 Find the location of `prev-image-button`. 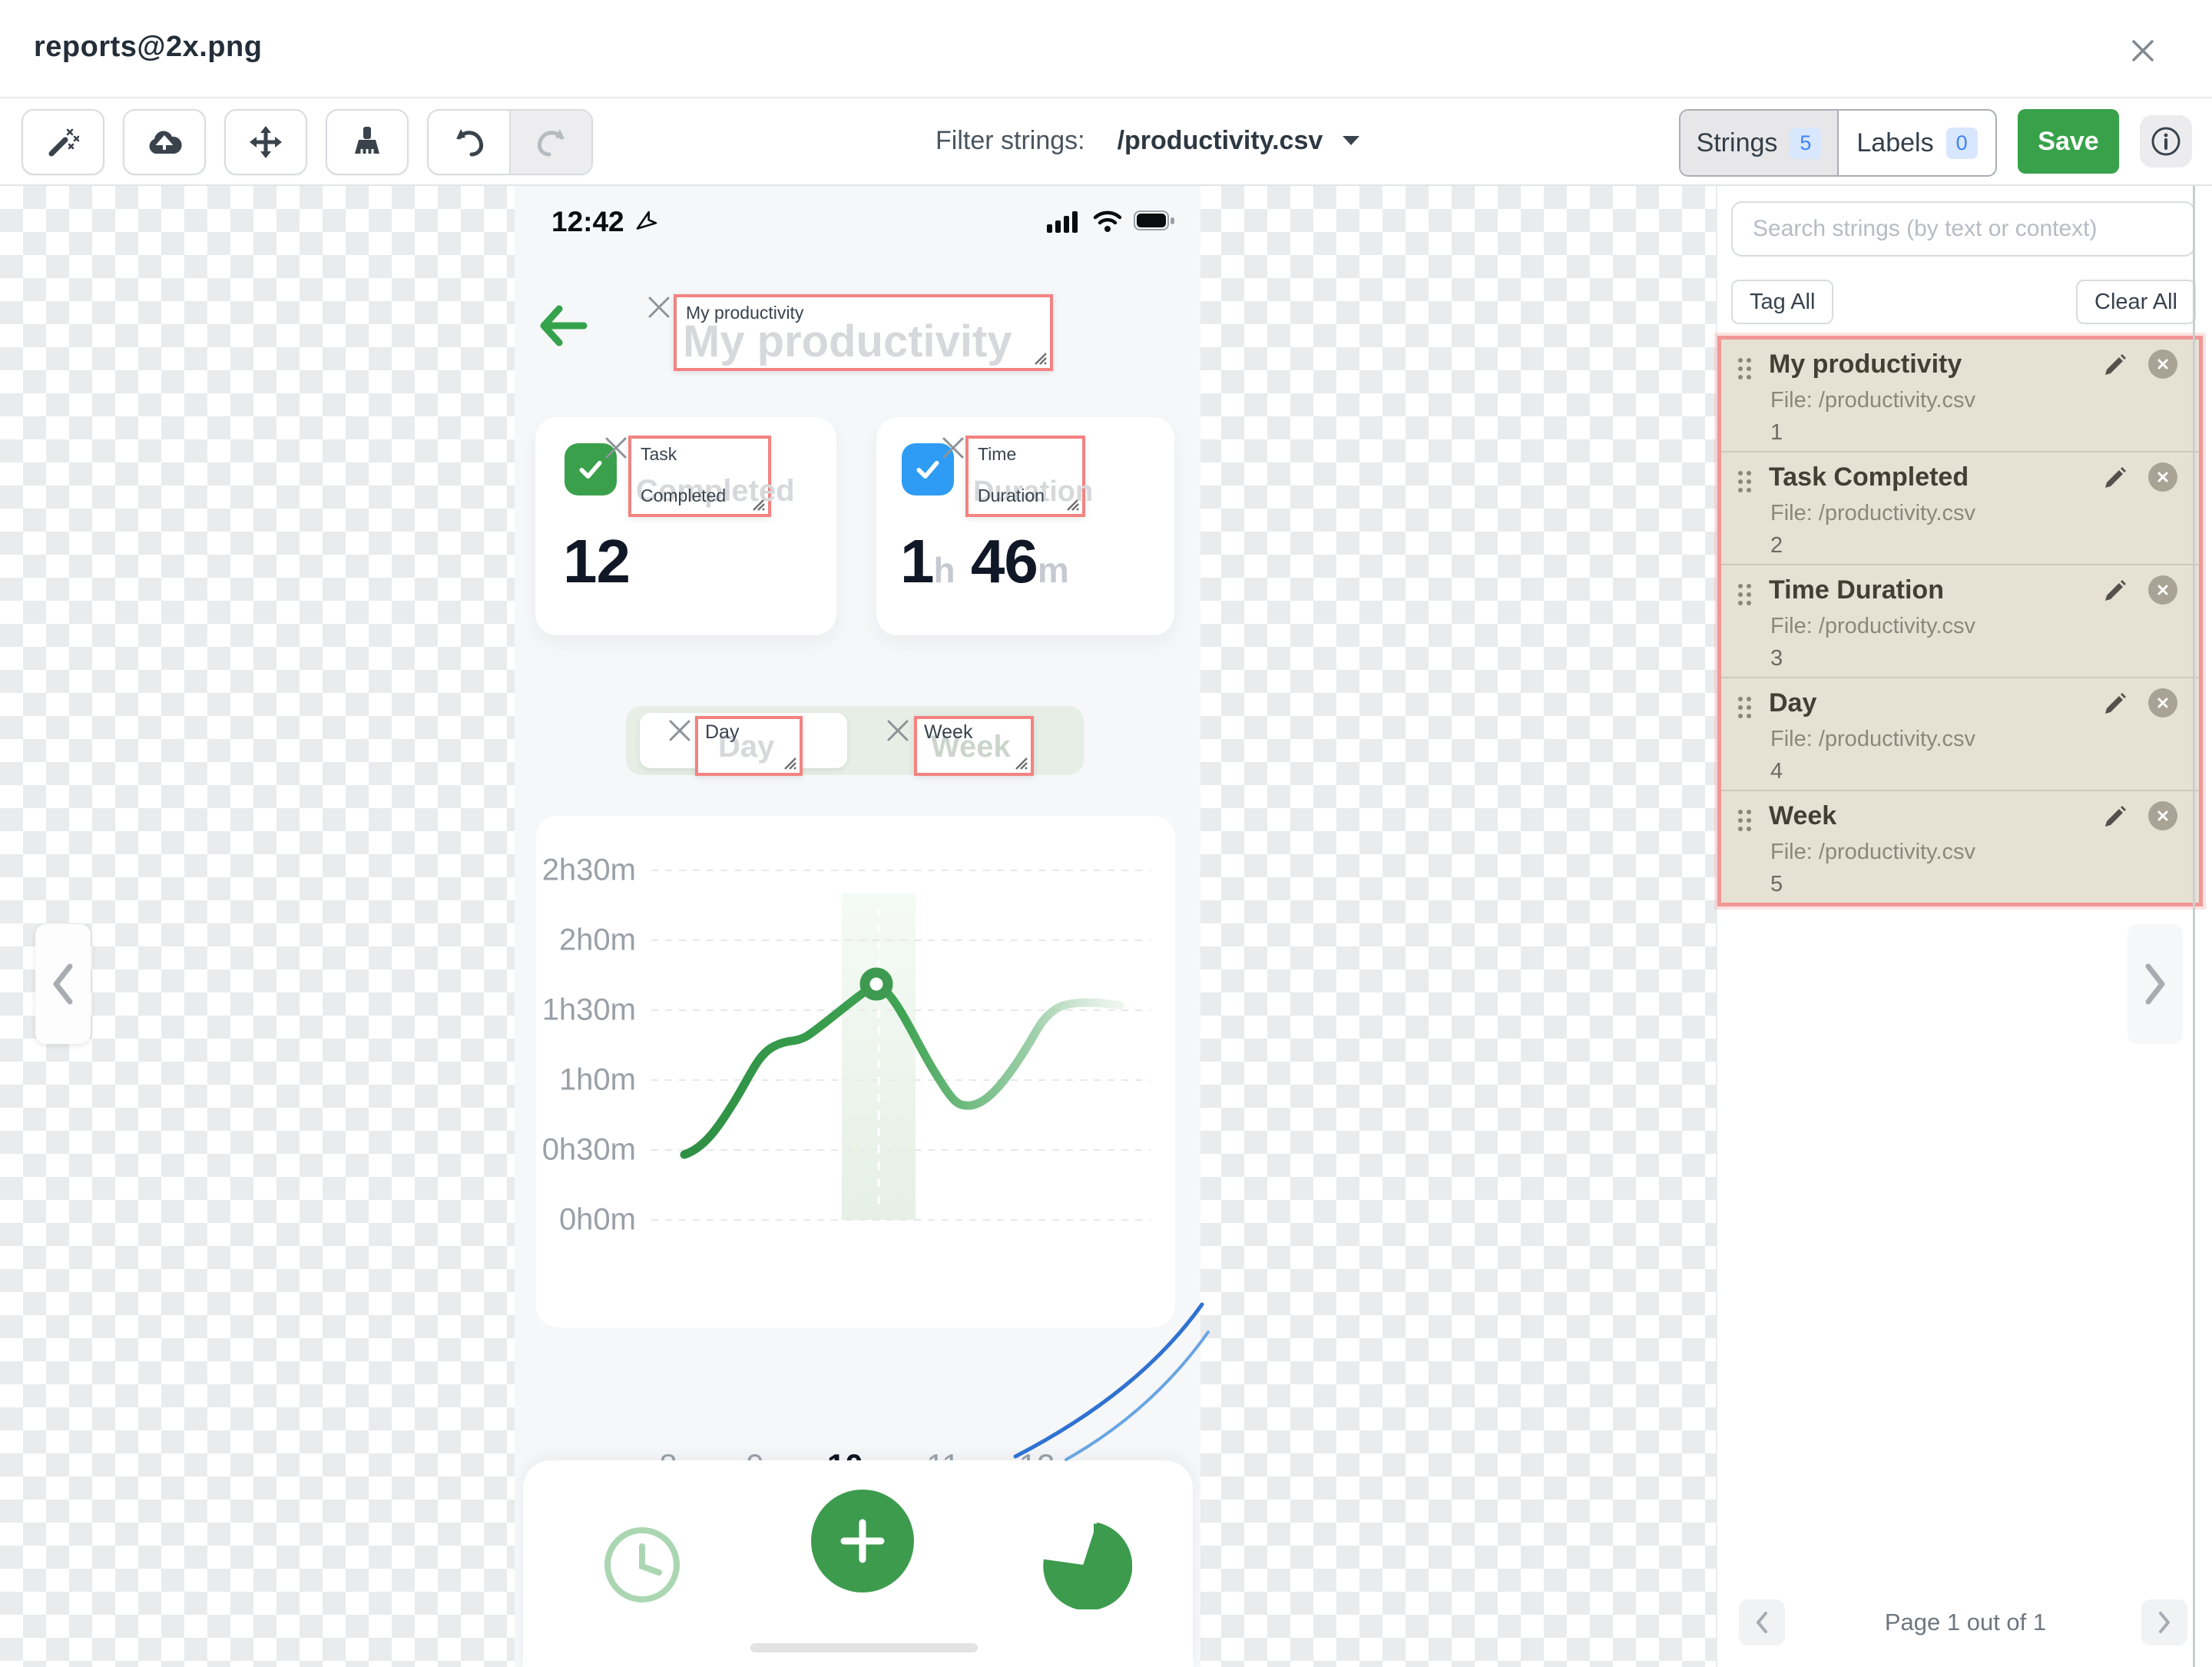

prev-image-button is located at coordinates (63, 984).